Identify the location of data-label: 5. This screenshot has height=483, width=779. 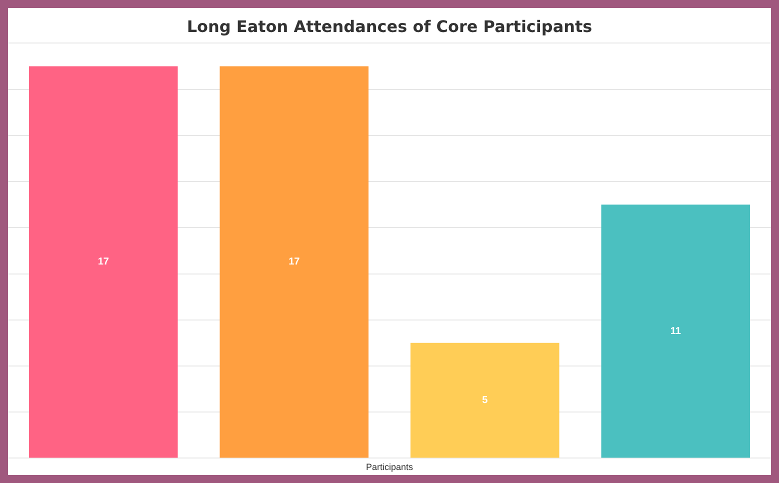
(485, 400).